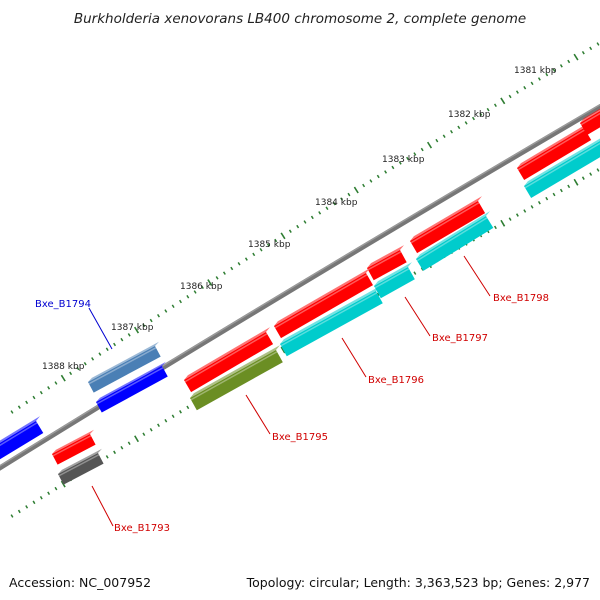  I want to click on feature-steelblue-b1794, so click(124, 367).